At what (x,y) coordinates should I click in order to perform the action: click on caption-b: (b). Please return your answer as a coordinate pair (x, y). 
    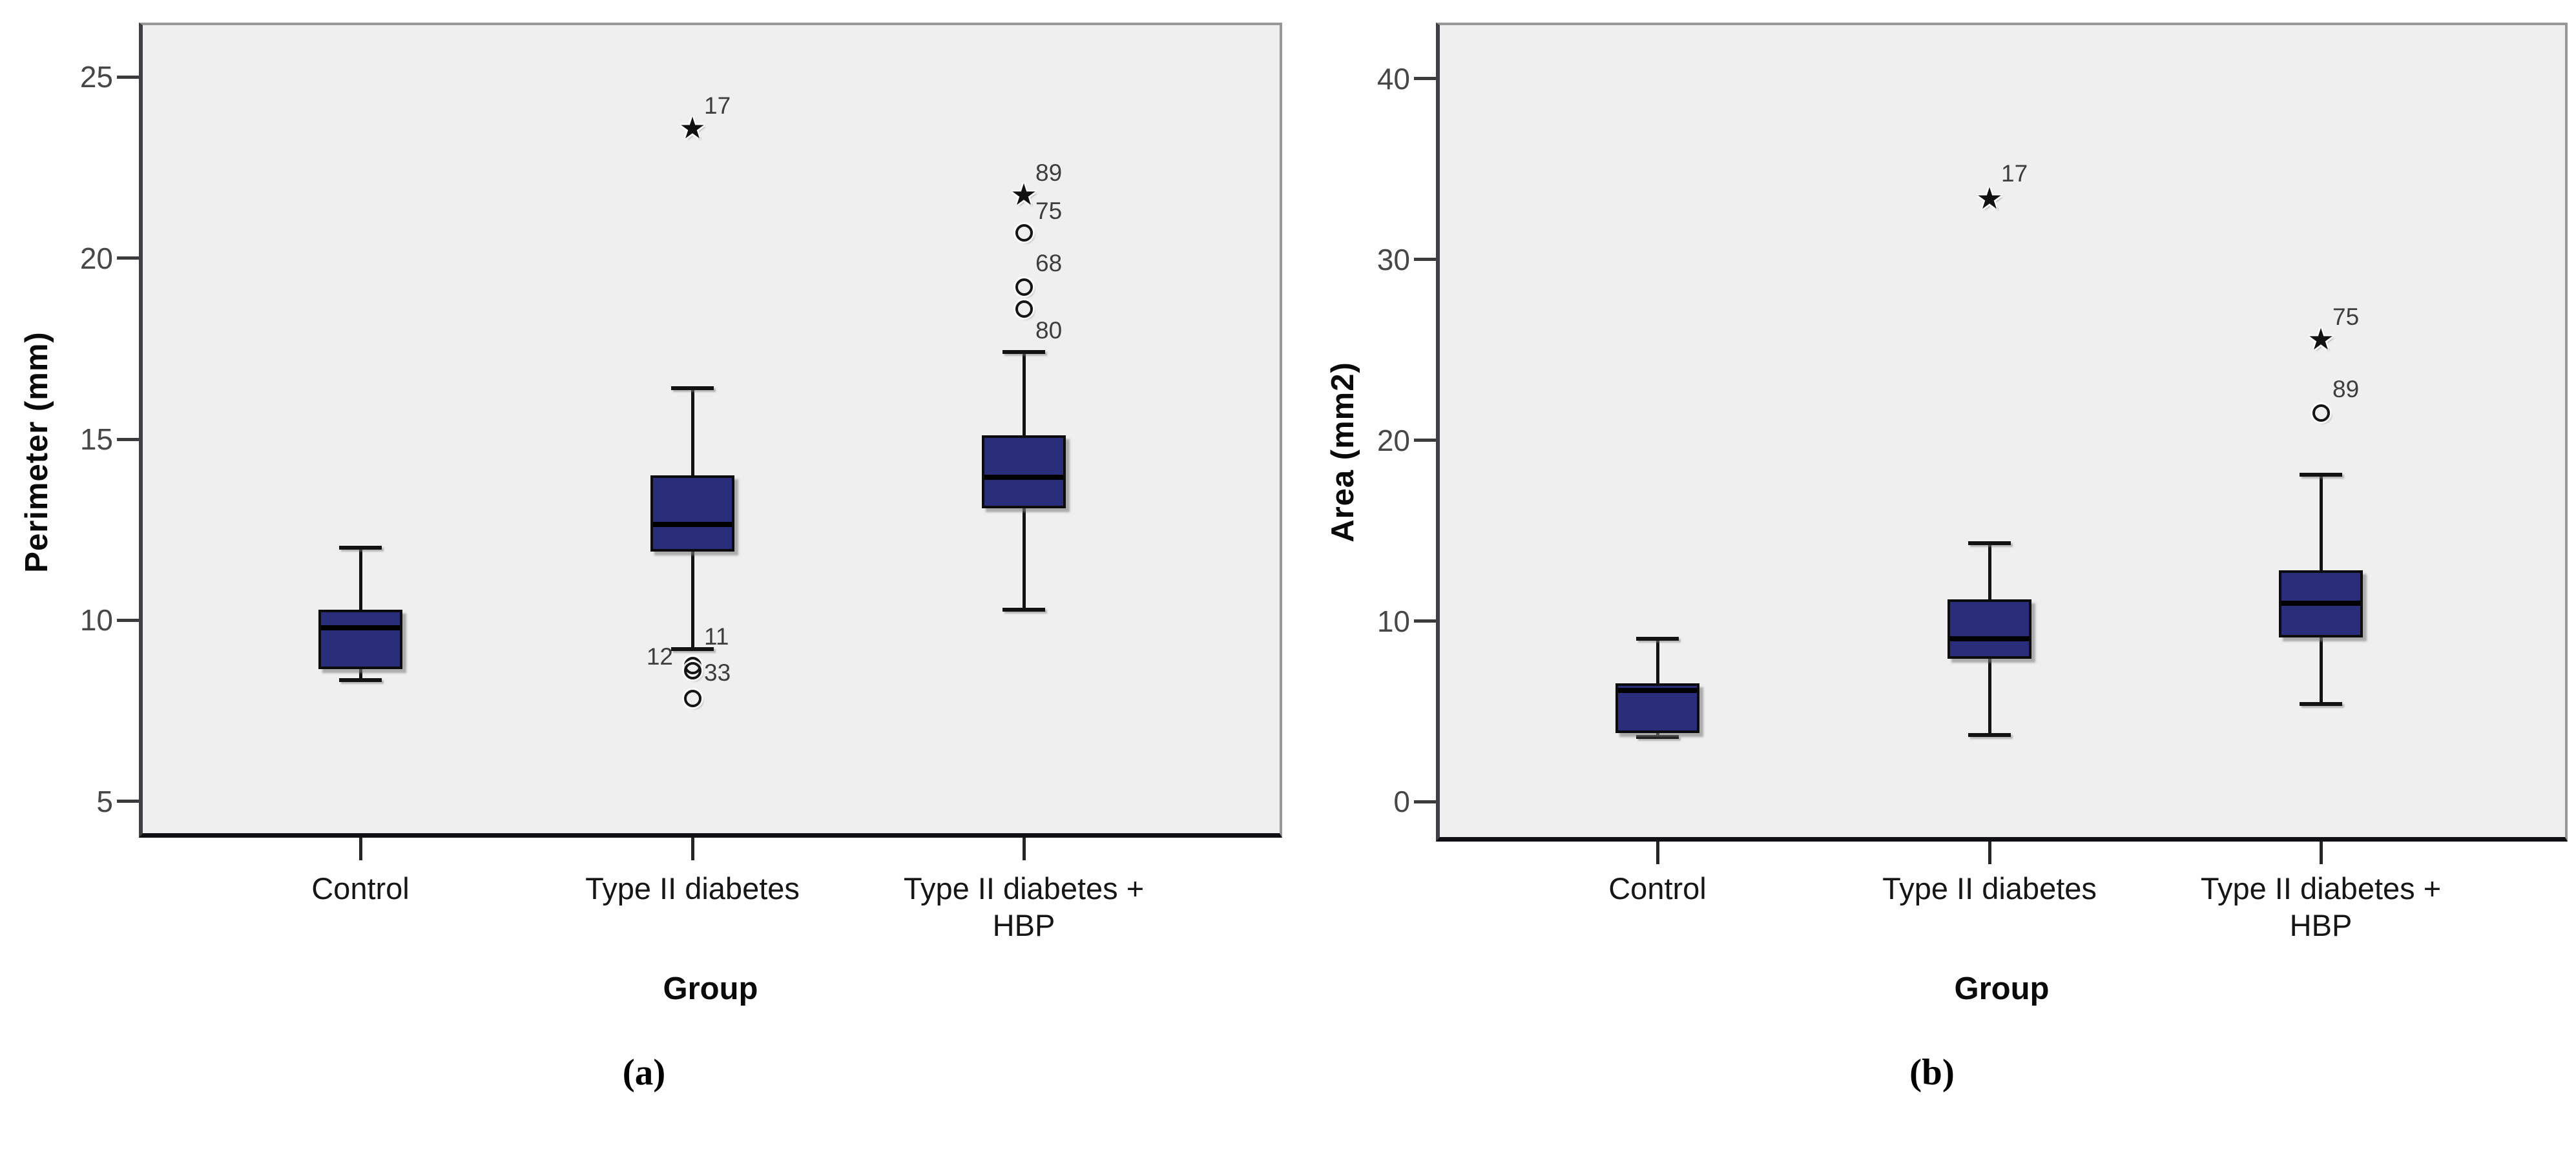
    Looking at the image, I should click on (1932, 1072).